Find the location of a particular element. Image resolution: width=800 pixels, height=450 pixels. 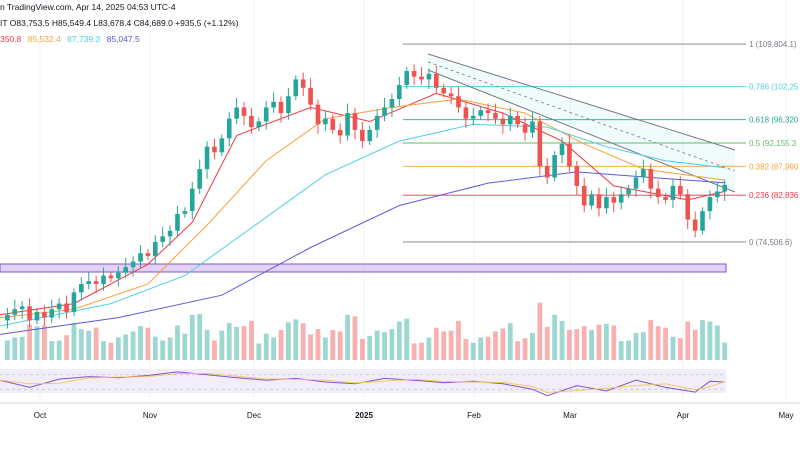

x-tick-label: Nov is located at coordinates (150, 415).